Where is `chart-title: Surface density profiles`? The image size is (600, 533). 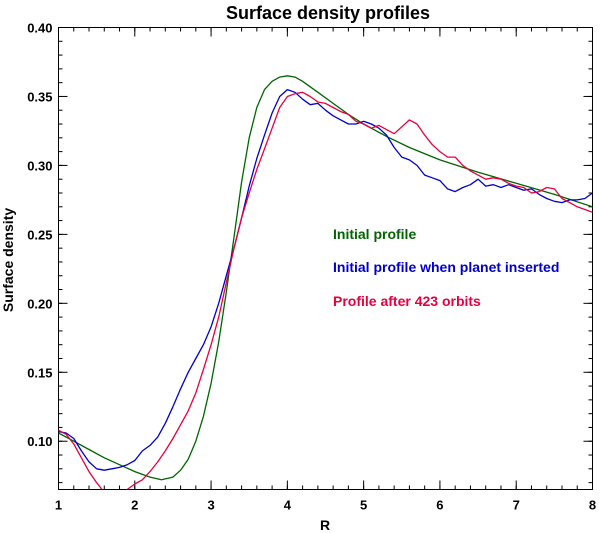 chart-title: Surface density profiles is located at coordinates (328, 13).